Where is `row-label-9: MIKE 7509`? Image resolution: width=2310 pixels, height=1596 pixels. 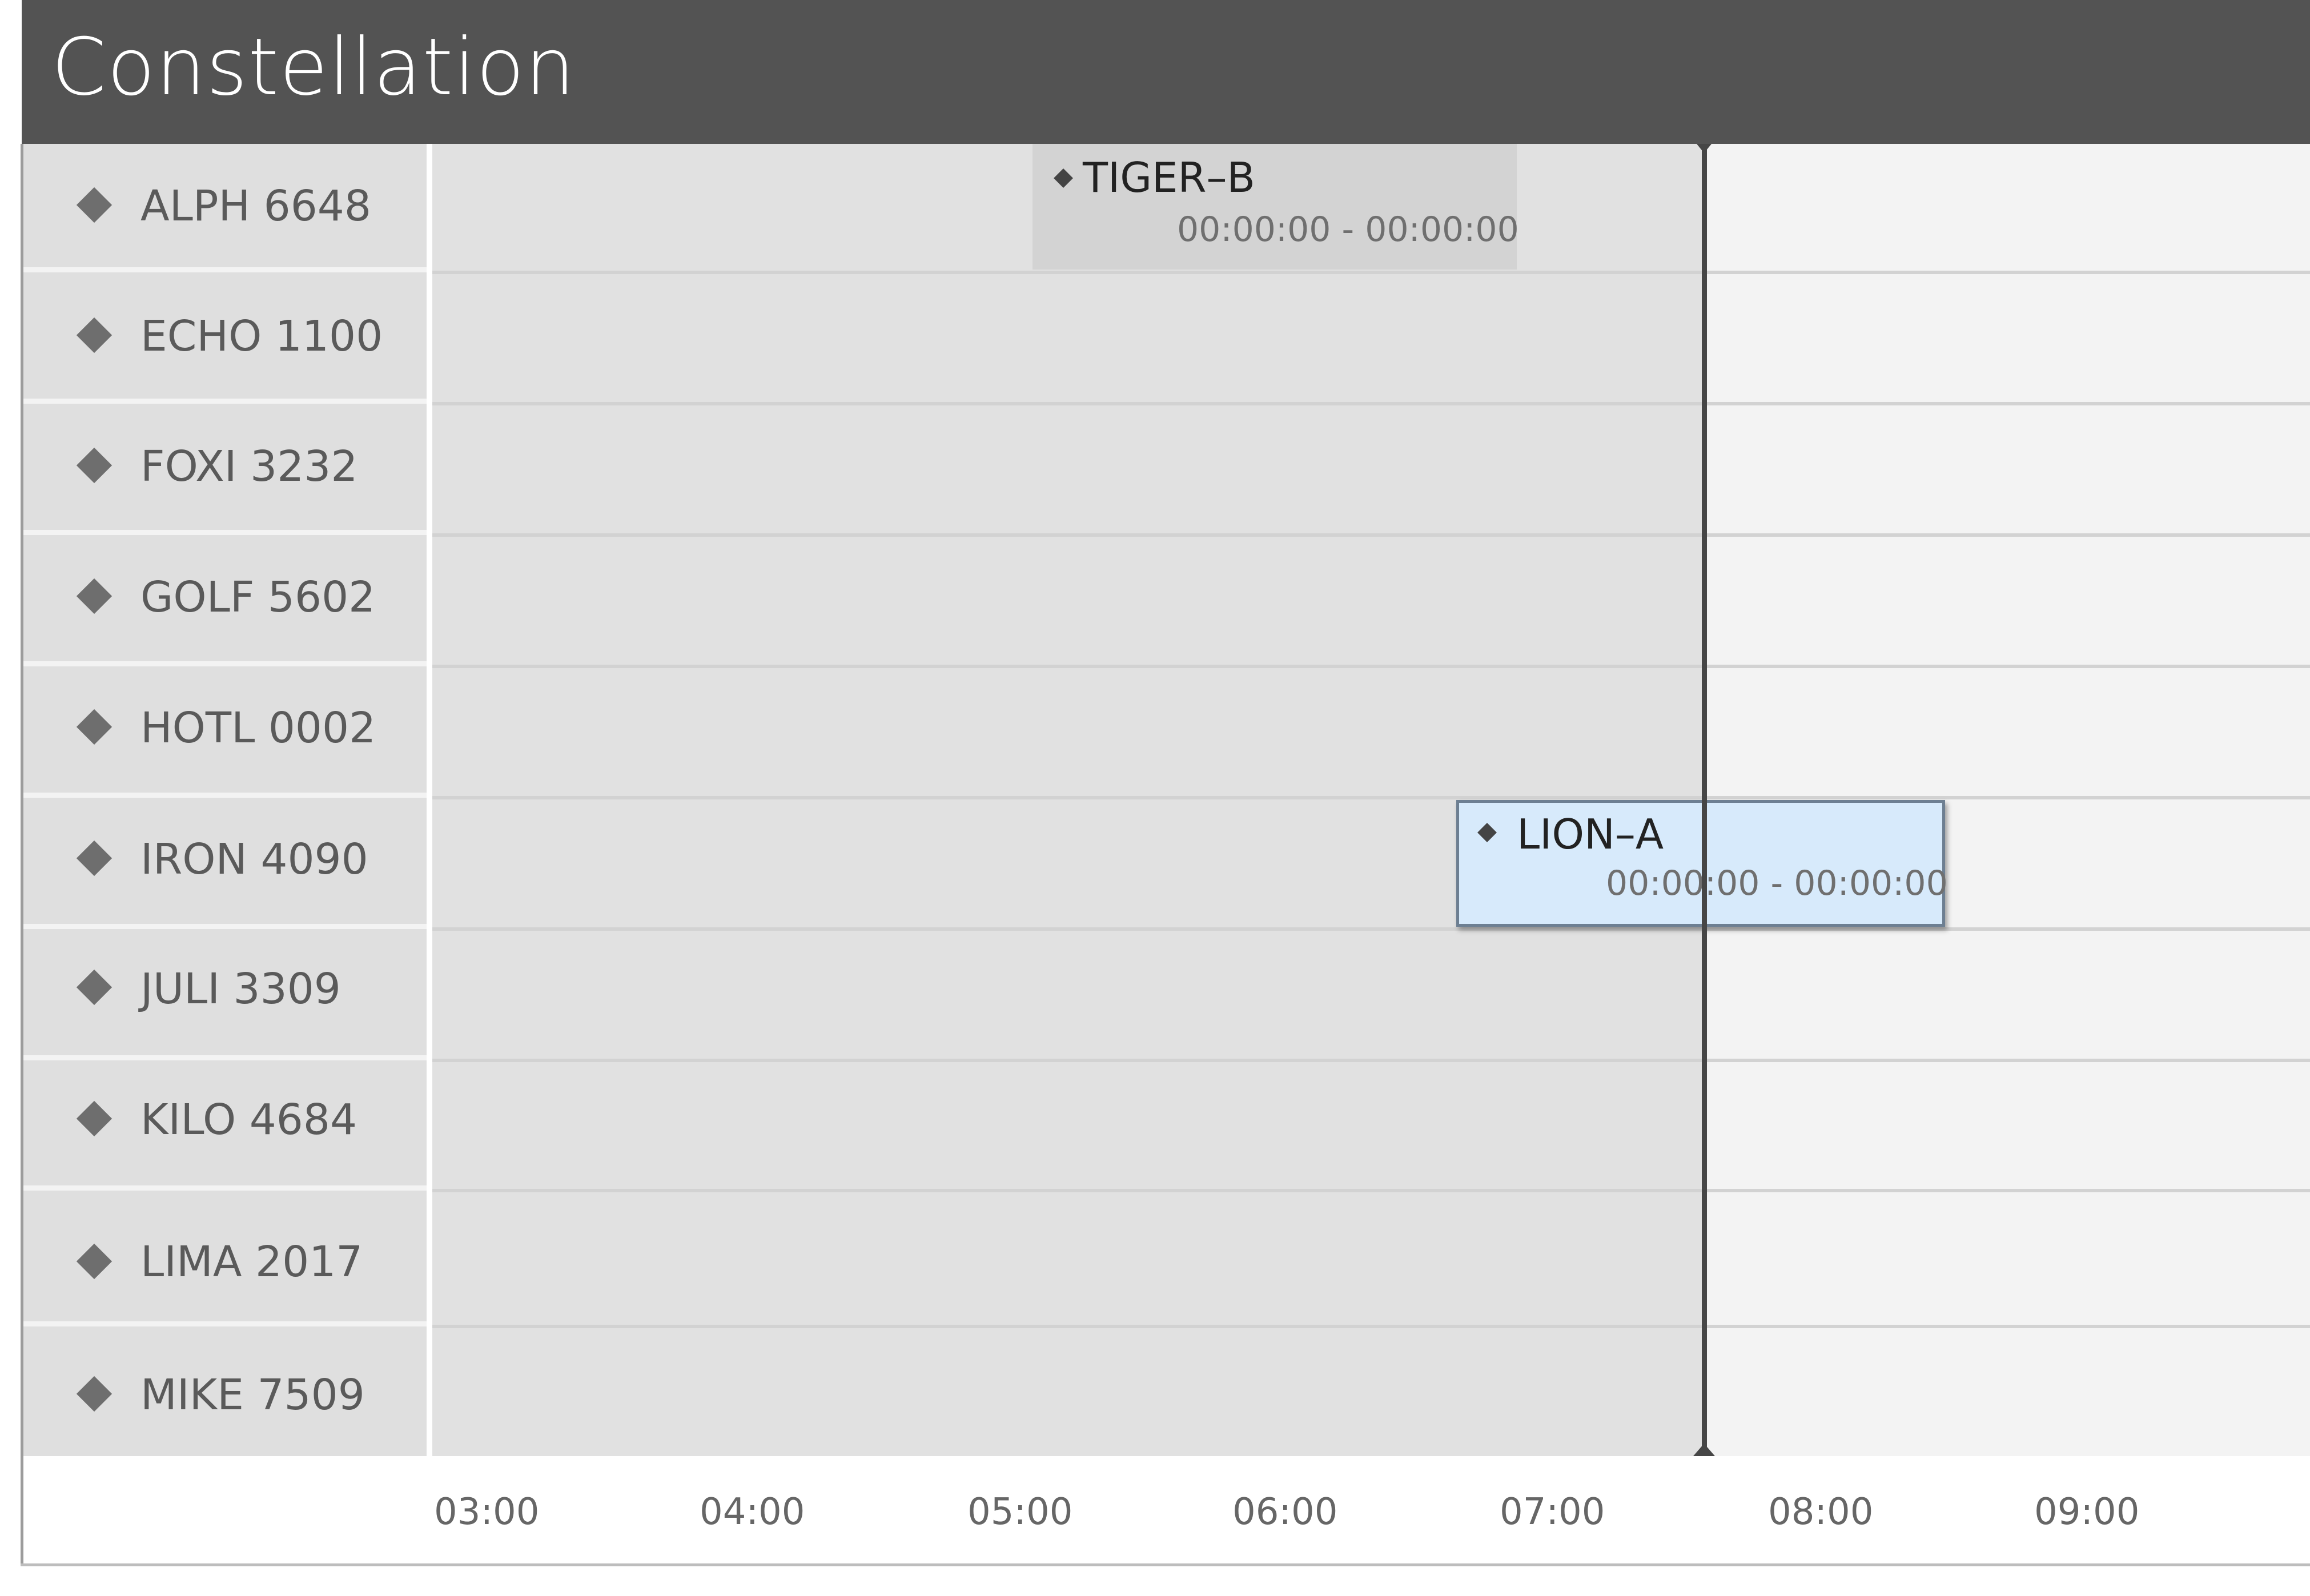 row-label-9: MIKE 7509 is located at coordinates (225, 1391).